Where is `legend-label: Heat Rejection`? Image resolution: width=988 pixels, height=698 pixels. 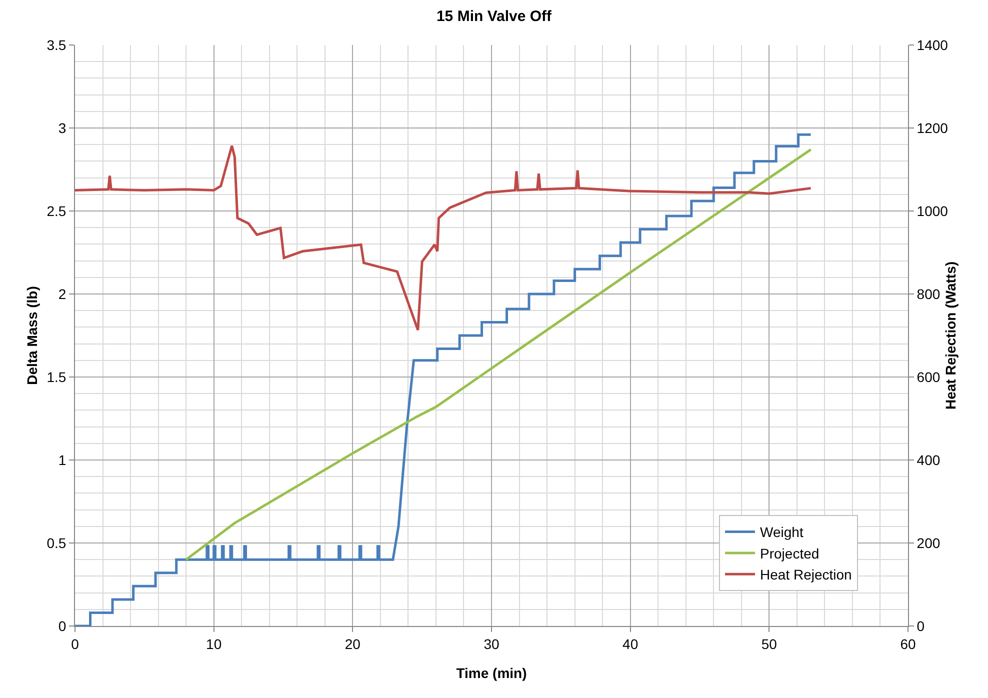
legend-label: Heat Rejection is located at coordinates (806, 574).